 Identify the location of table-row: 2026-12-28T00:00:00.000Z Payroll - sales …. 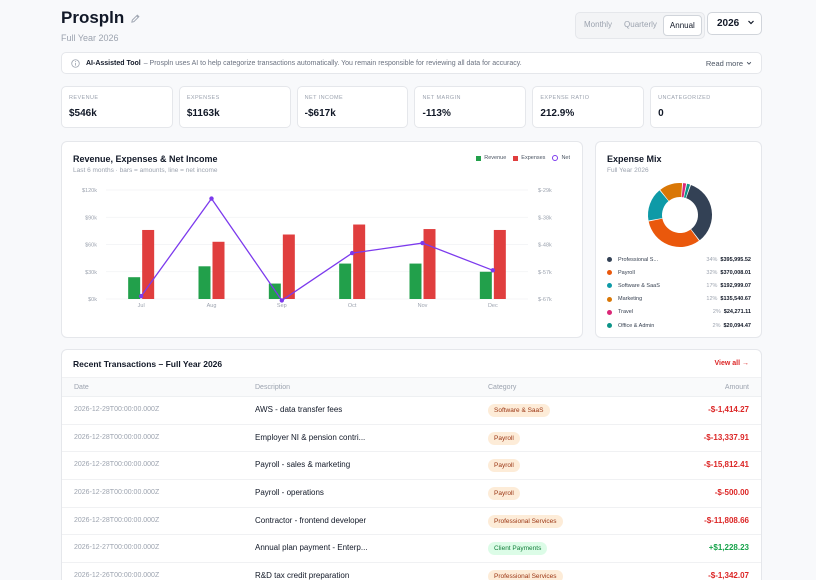
(411, 466).